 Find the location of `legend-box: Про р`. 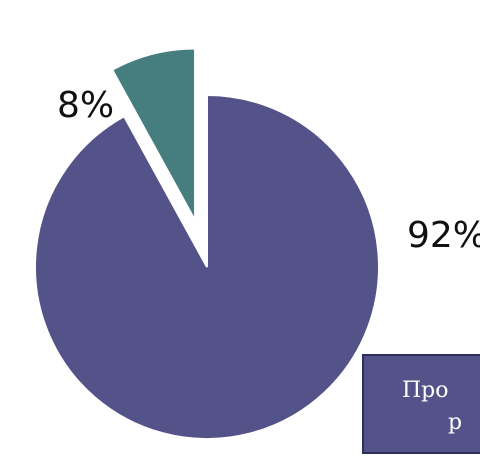

legend-box: Про р is located at coordinates (421, 404).